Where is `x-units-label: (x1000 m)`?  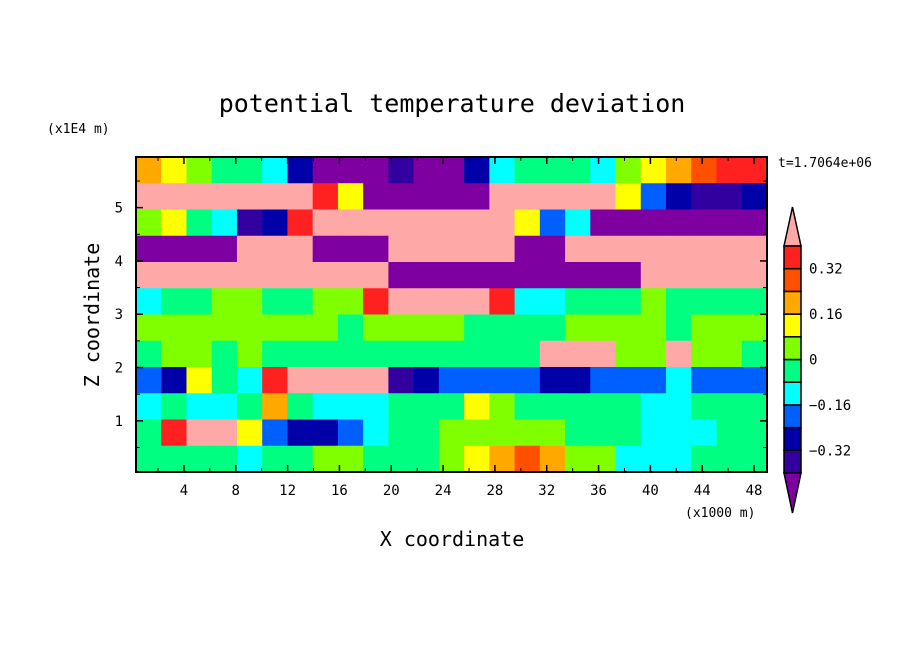
x-units-label: (x1000 m) is located at coordinates (720, 513).